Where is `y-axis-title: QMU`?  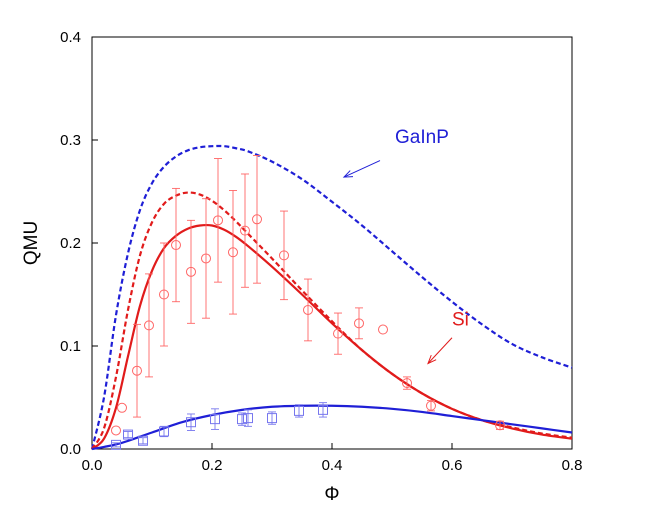 y-axis-title: QMU is located at coordinates (31, 243).